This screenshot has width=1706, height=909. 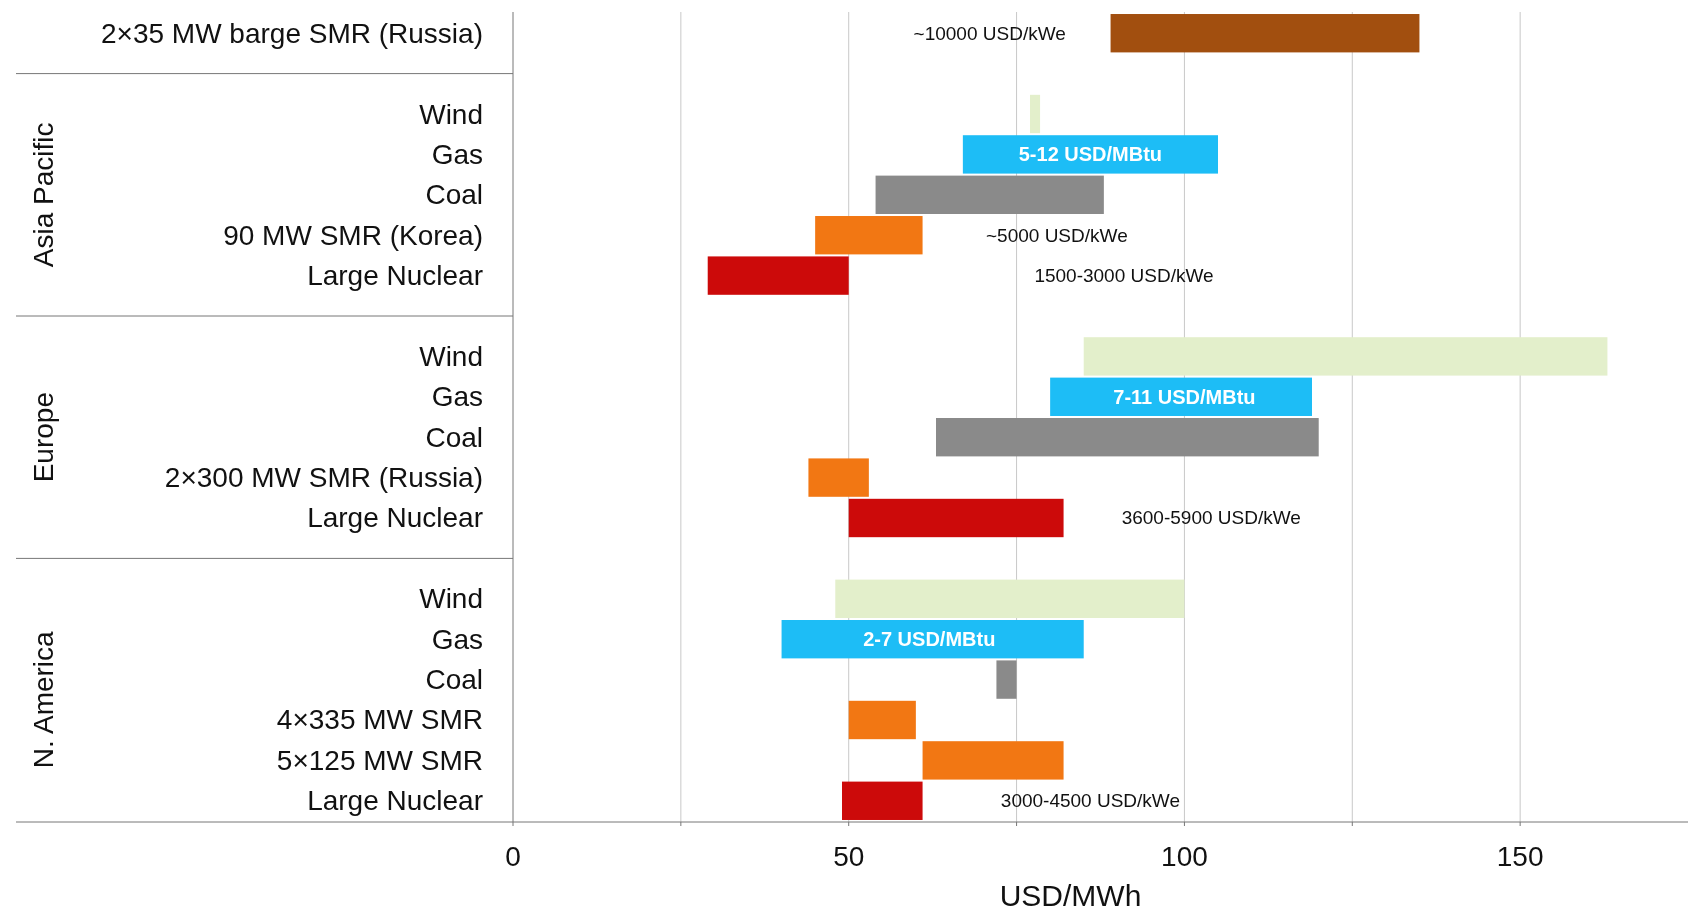 I want to click on x-tick-label: 50, so click(x=849, y=856).